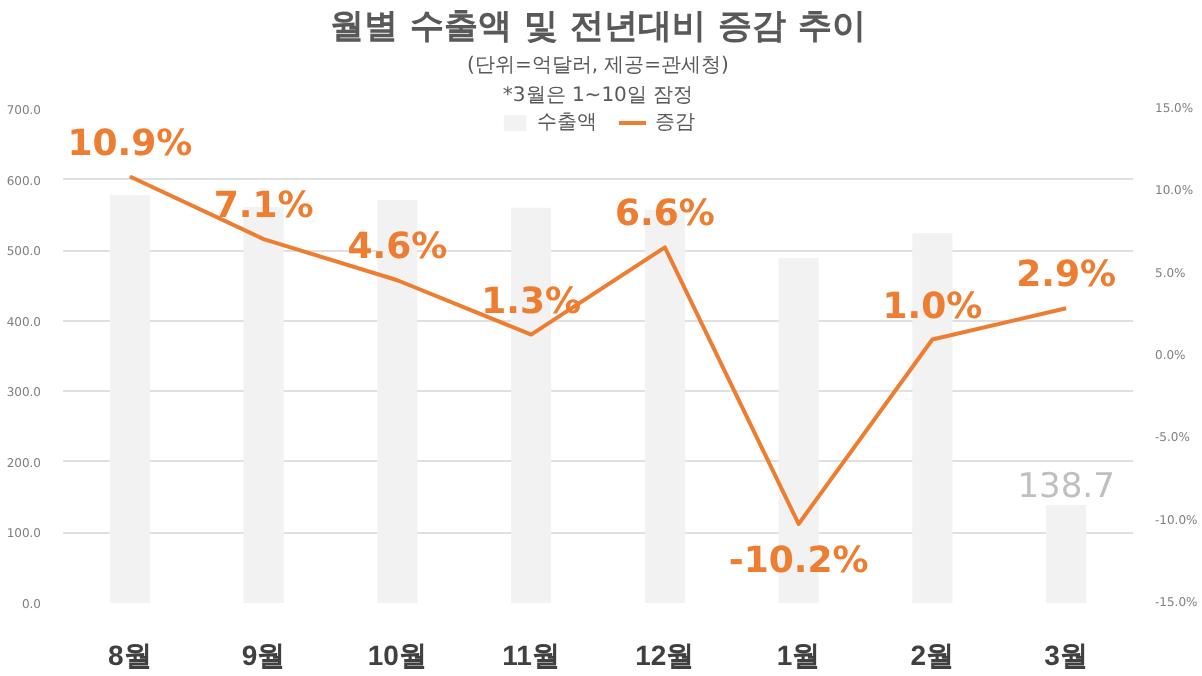 The image size is (1202, 676). I want to click on data-label: 138.7, so click(1066, 487).